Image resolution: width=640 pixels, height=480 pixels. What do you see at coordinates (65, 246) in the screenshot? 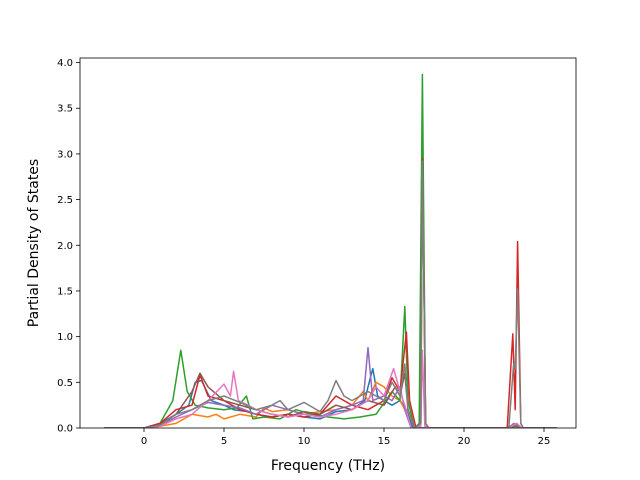
I see `y-tick-label: 2.0` at bounding box center [65, 246].